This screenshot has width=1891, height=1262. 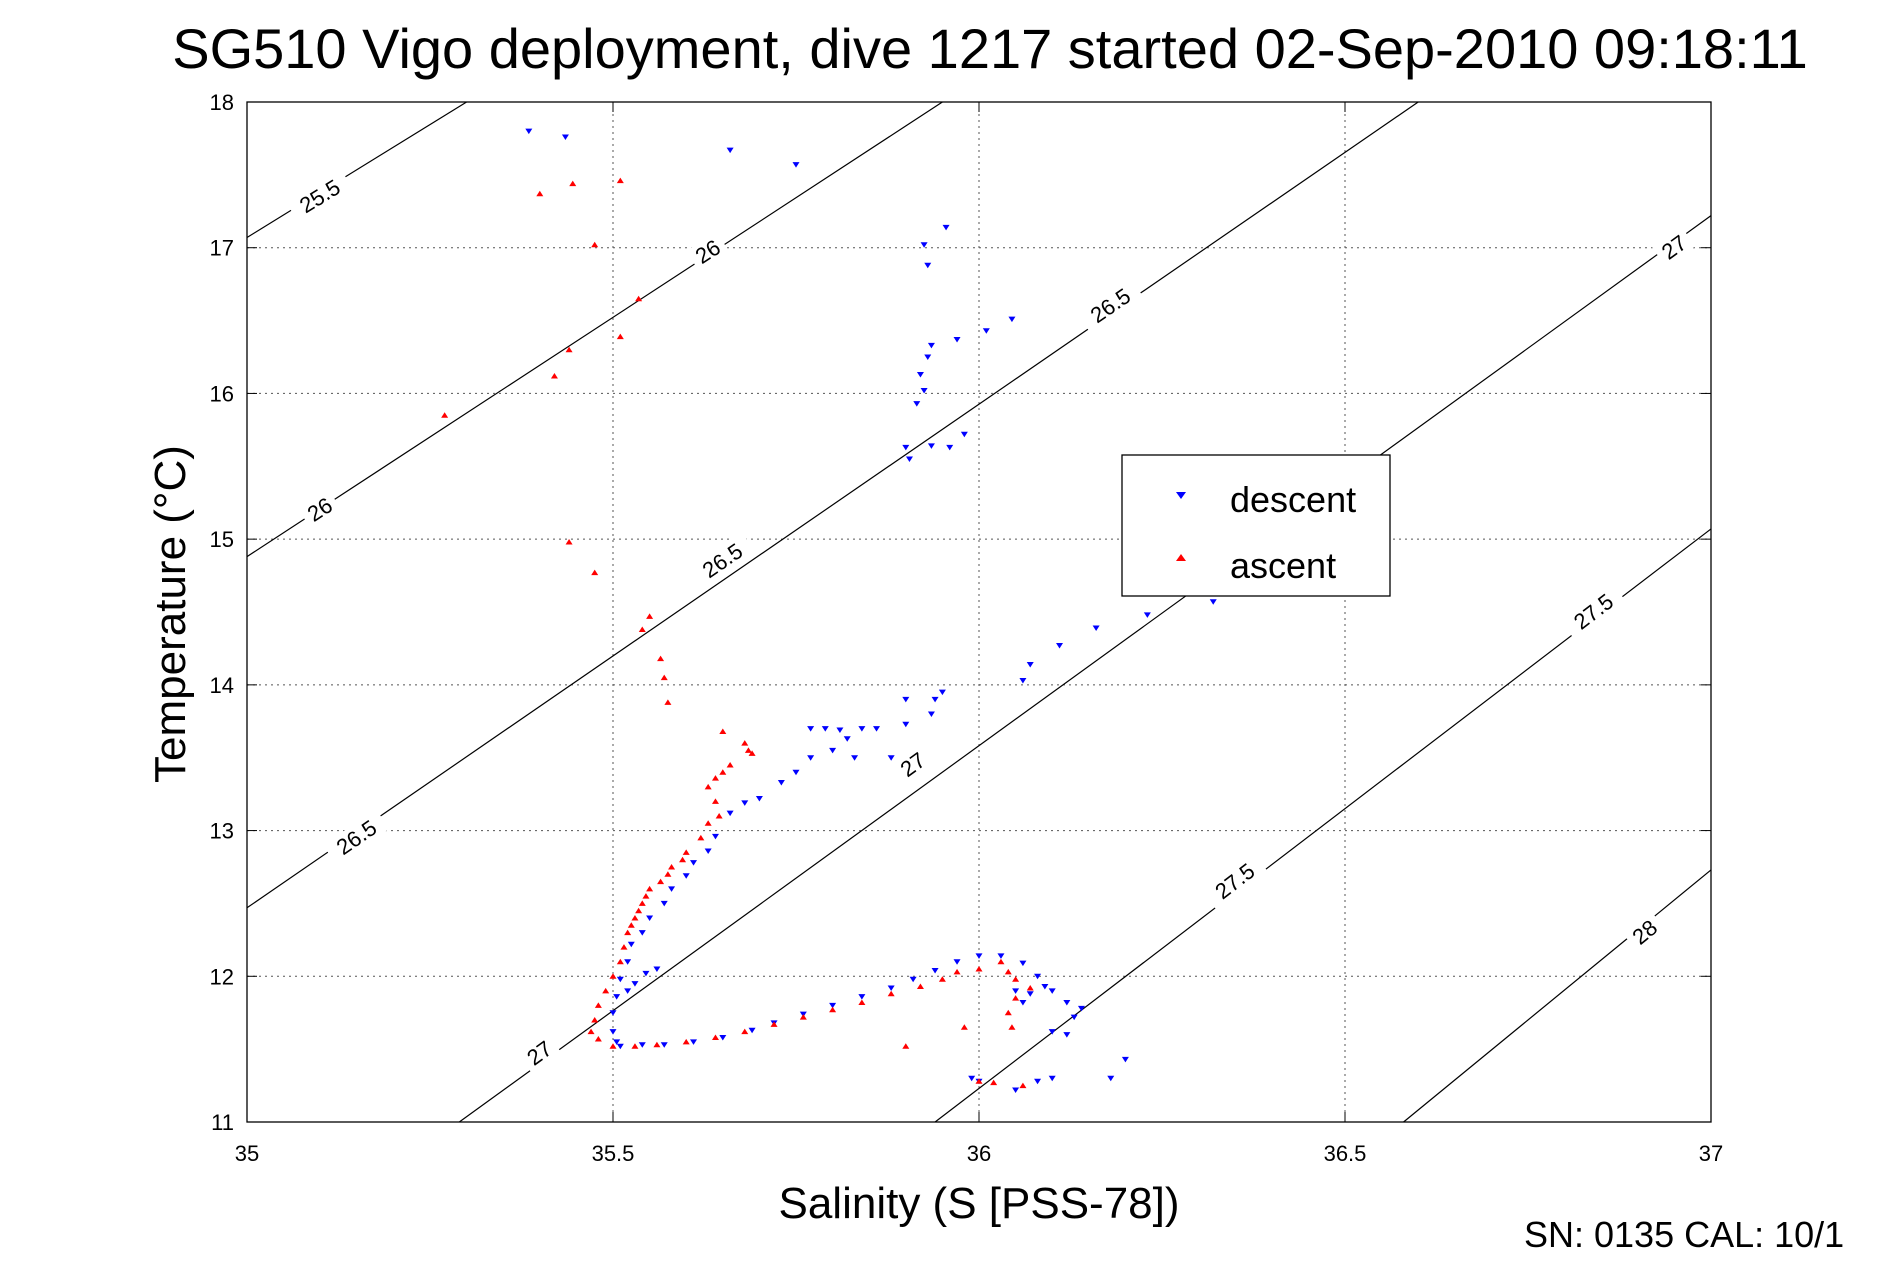 What do you see at coordinates (170, 614) in the screenshot?
I see `y-axis-label: Temperature (°C)` at bounding box center [170, 614].